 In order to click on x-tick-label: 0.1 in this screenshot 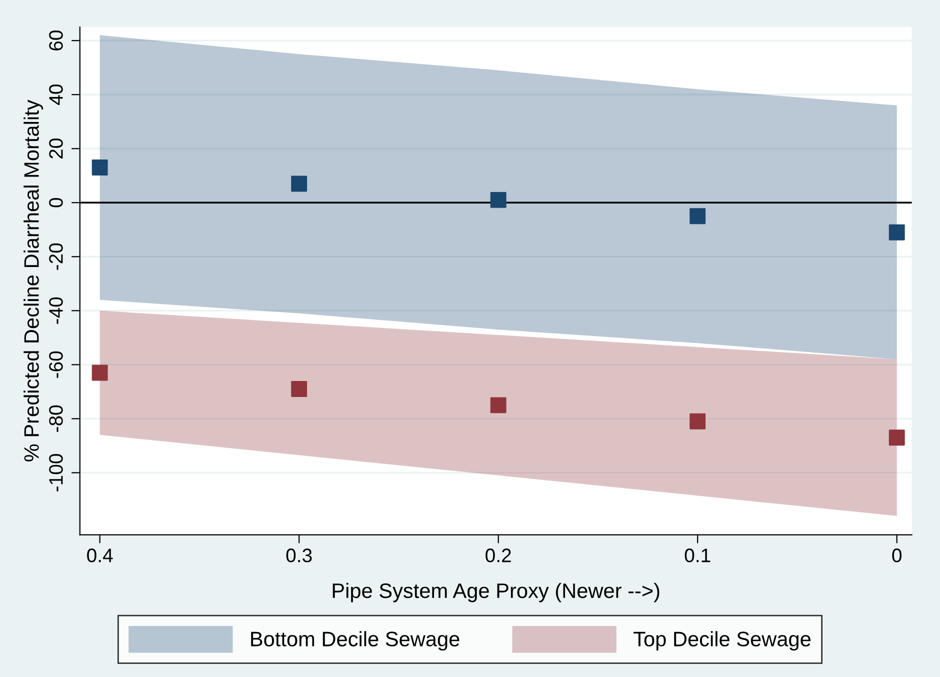, I will do `click(697, 555)`.